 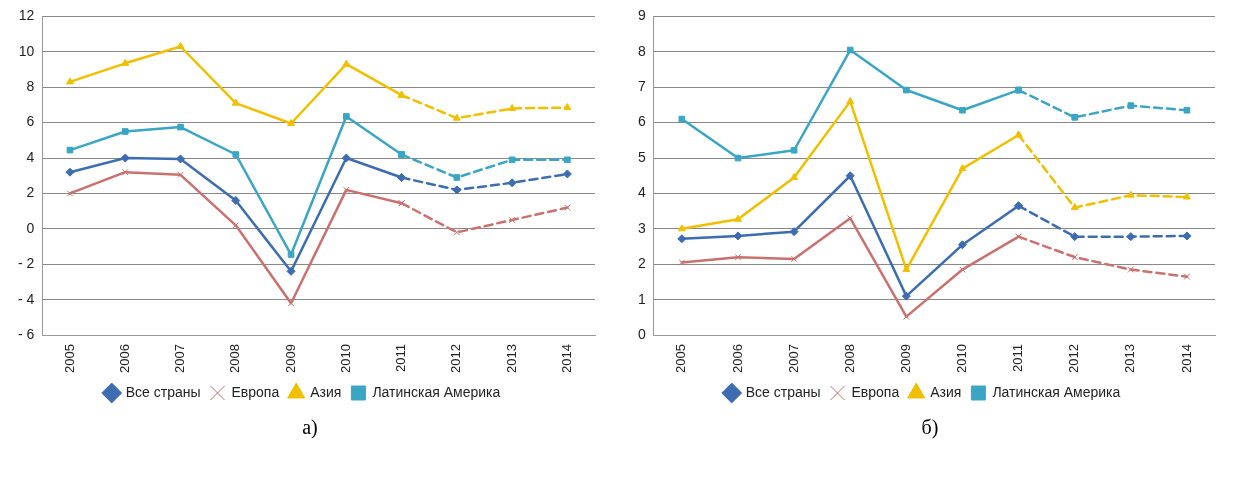 What do you see at coordinates (26, 298) in the screenshot?
I see `y-tick-label: - 4` at bounding box center [26, 298].